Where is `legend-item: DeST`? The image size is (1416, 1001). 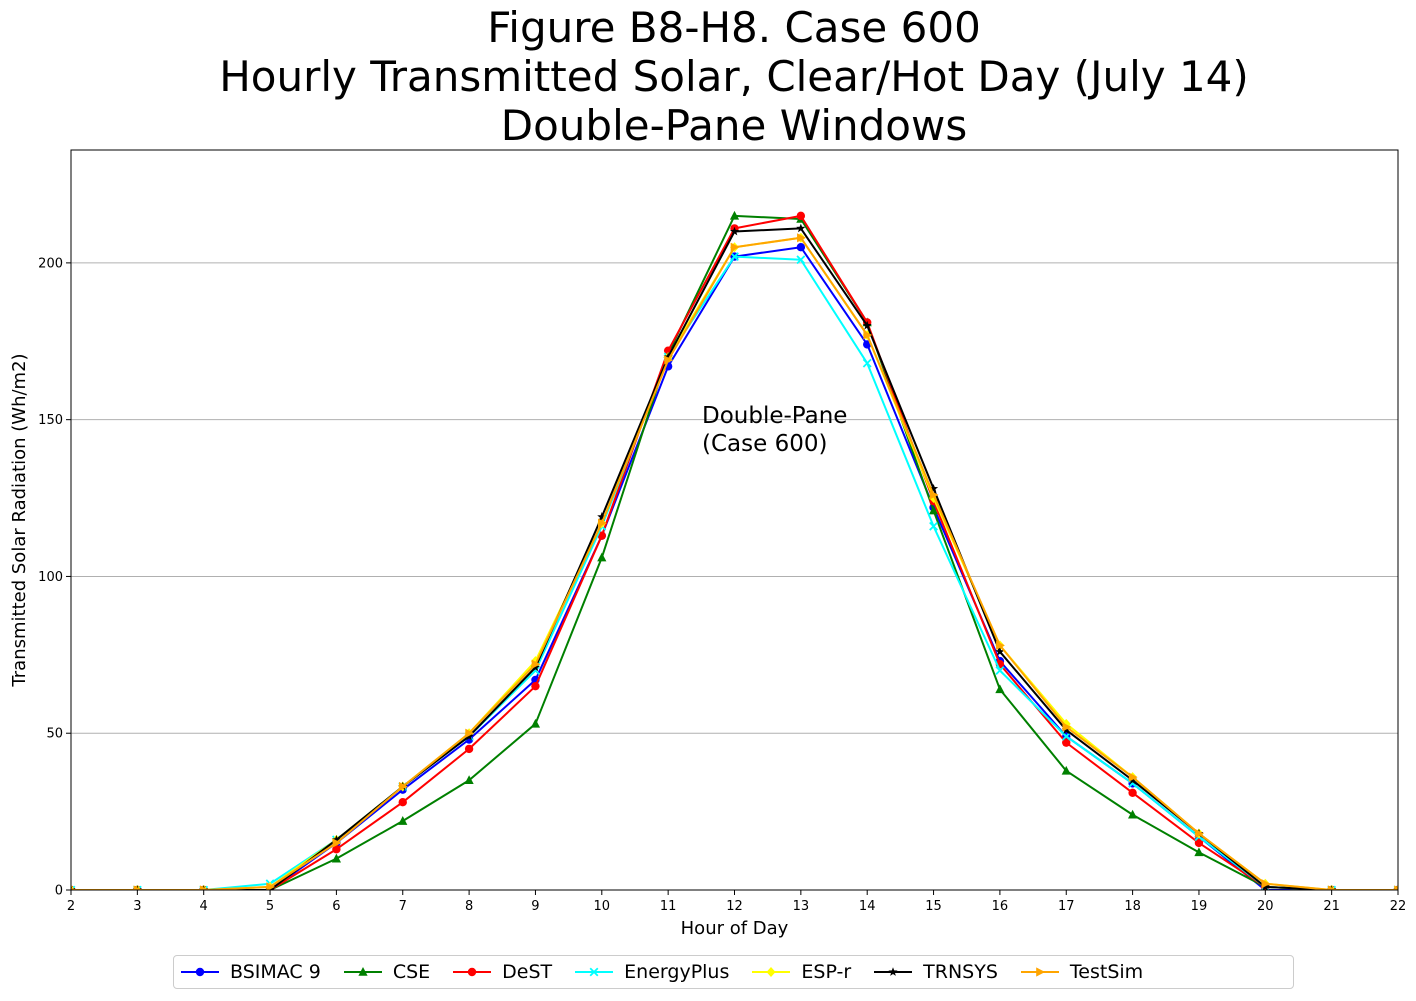
legend-item: DeST is located at coordinates (502, 972).